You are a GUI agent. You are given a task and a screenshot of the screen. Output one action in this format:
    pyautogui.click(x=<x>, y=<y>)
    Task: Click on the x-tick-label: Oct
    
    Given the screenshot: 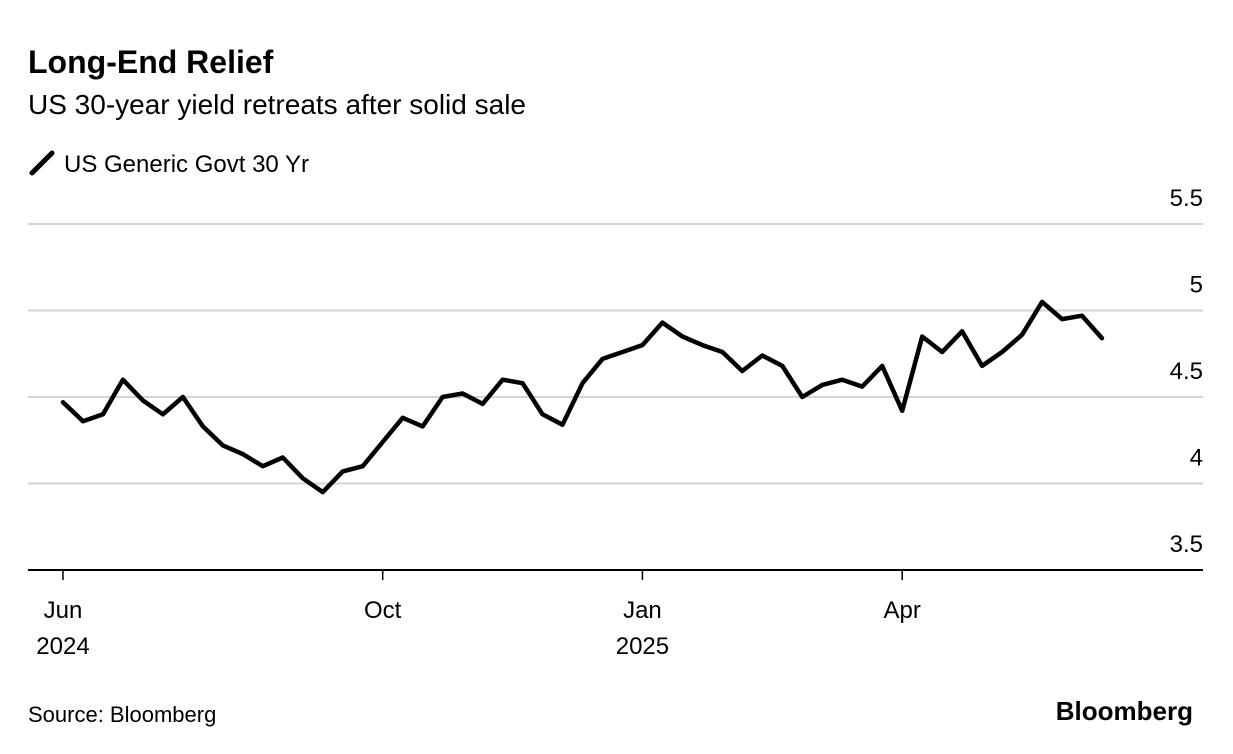 What is the action you would take?
    pyautogui.click(x=383, y=610)
    